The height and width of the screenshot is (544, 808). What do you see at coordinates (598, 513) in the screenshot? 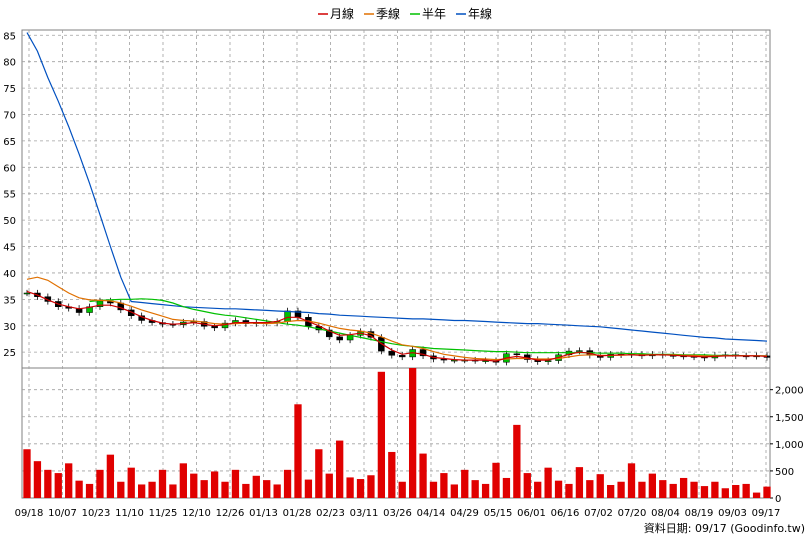
I see `x-tick-label: 07/02` at bounding box center [598, 513].